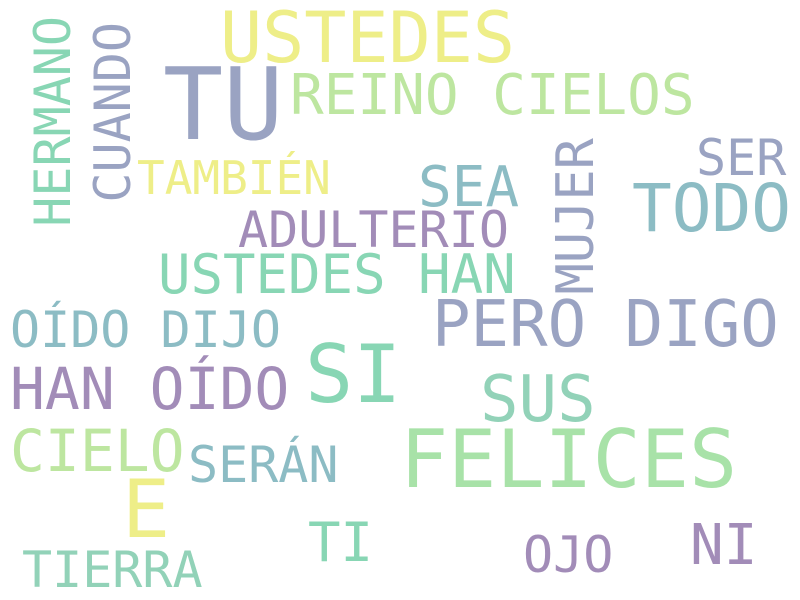 Image resolution: width=800 pixels, height=600 pixels. What do you see at coordinates (150, 389) in the screenshot?
I see `word-han-oido: HAN OÍDO` at bounding box center [150, 389].